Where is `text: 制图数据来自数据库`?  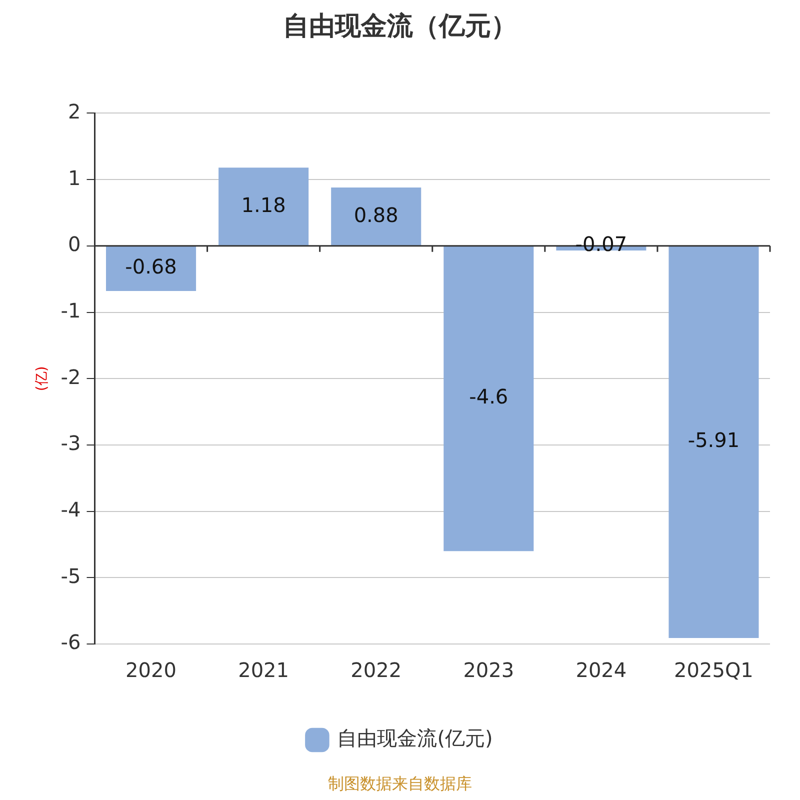 text: 制图数据来自数据库 is located at coordinates (400, 784).